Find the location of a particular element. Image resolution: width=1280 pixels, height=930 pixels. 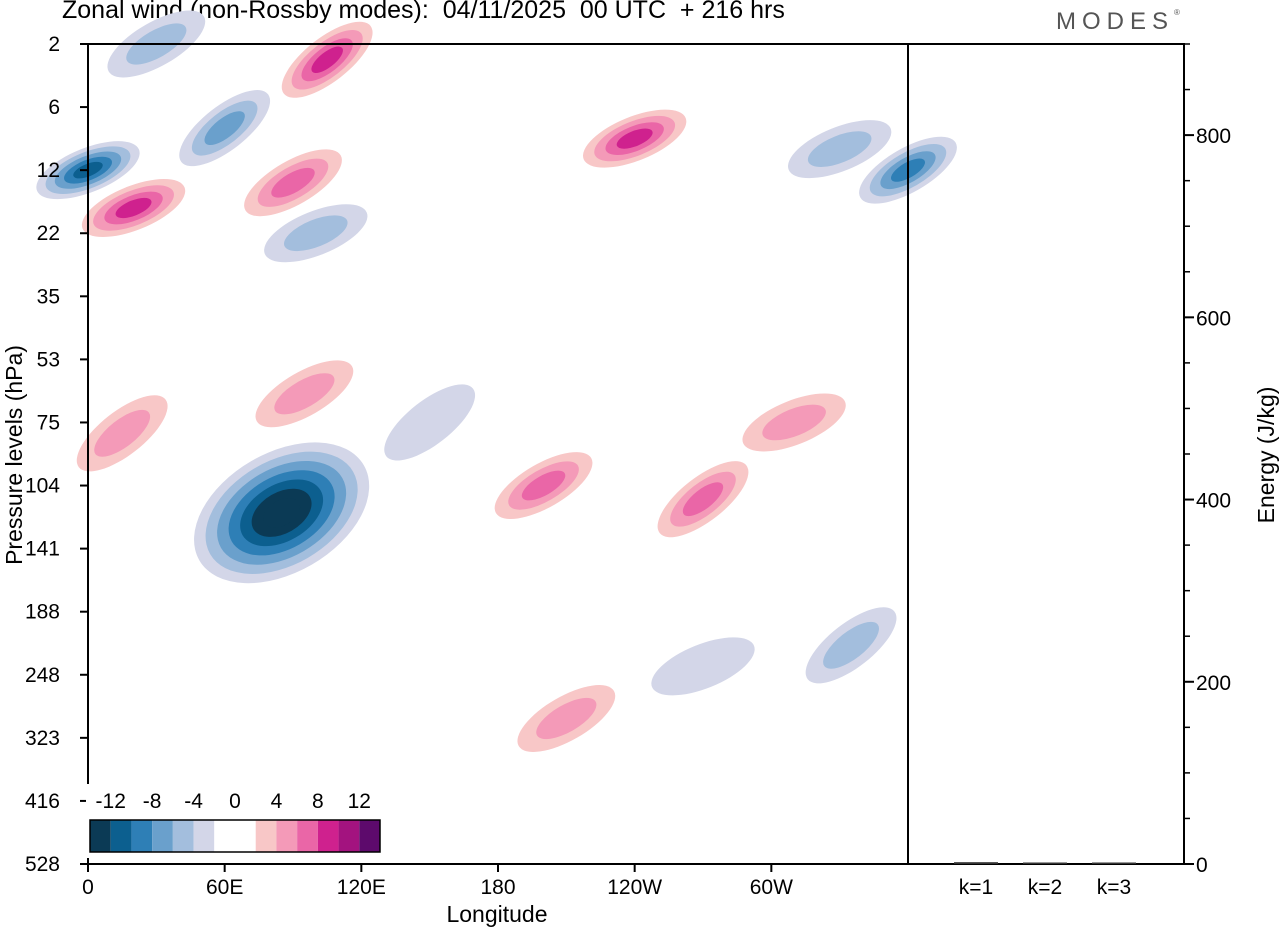

x-axis-title: Longitude is located at coordinates (496, 914).